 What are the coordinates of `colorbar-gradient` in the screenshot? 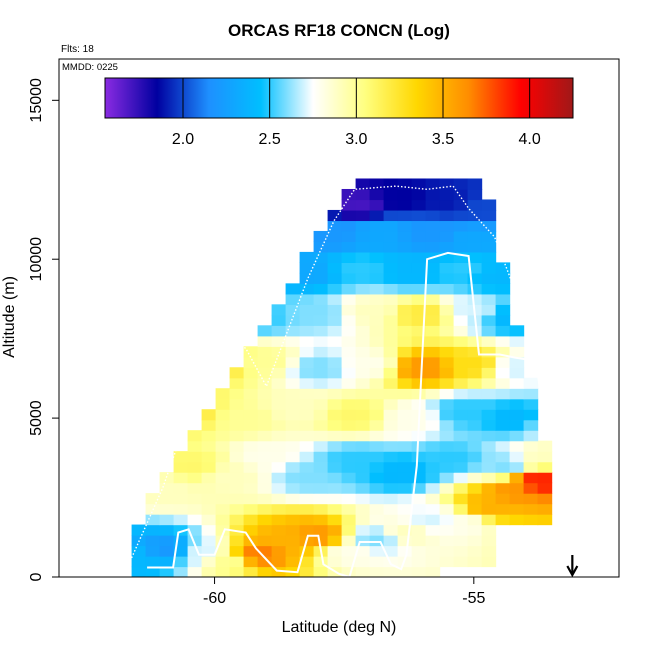 It's located at (339, 98).